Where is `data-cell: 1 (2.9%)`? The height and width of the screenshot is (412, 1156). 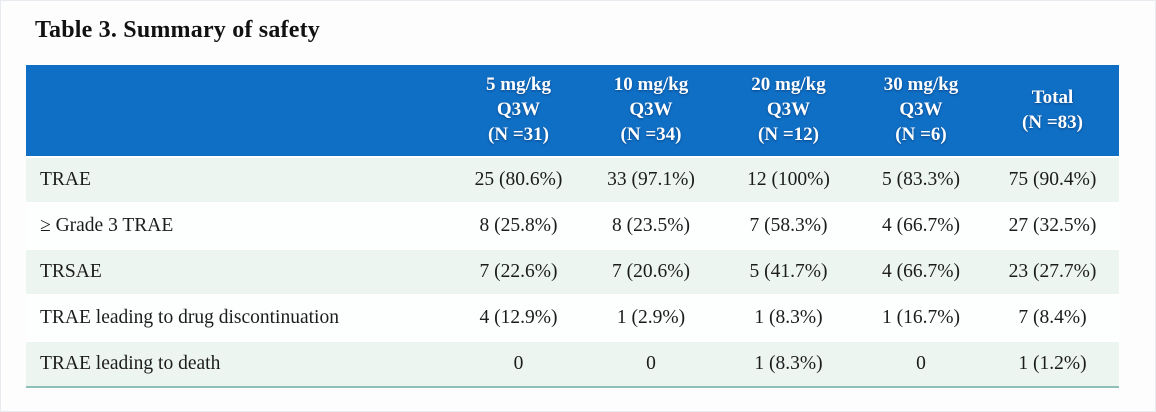 data-cell: 1 (2.9%) is located at coordinates (651, 317).